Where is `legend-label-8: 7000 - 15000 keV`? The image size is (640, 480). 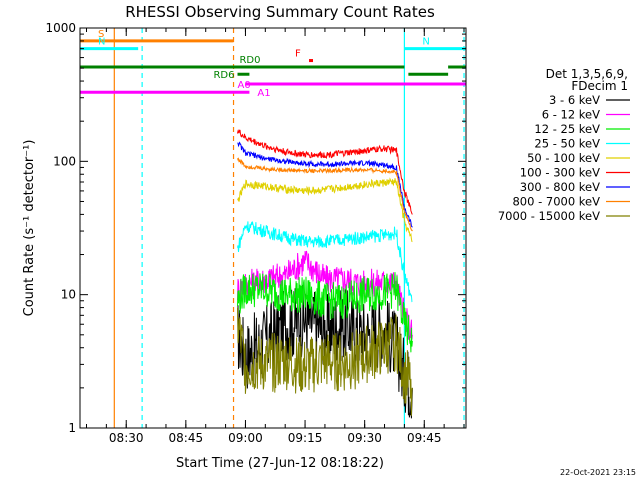 legend-label-8: 7000 - 15000 keV is located at coordinates (549, 216).